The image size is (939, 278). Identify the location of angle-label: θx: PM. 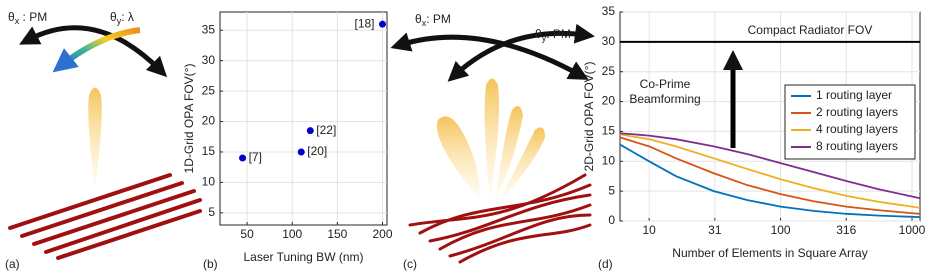
(433, 20).